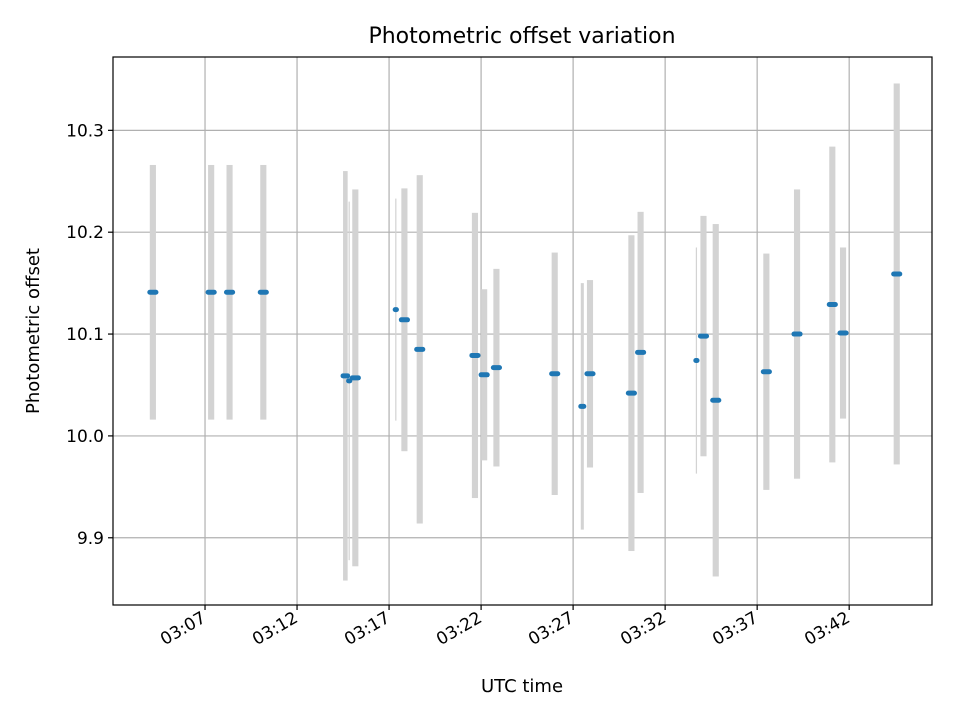  I want to click on y-ticks: 9.9 10.0 10.1 10.2 10.3, so click(89, 335).